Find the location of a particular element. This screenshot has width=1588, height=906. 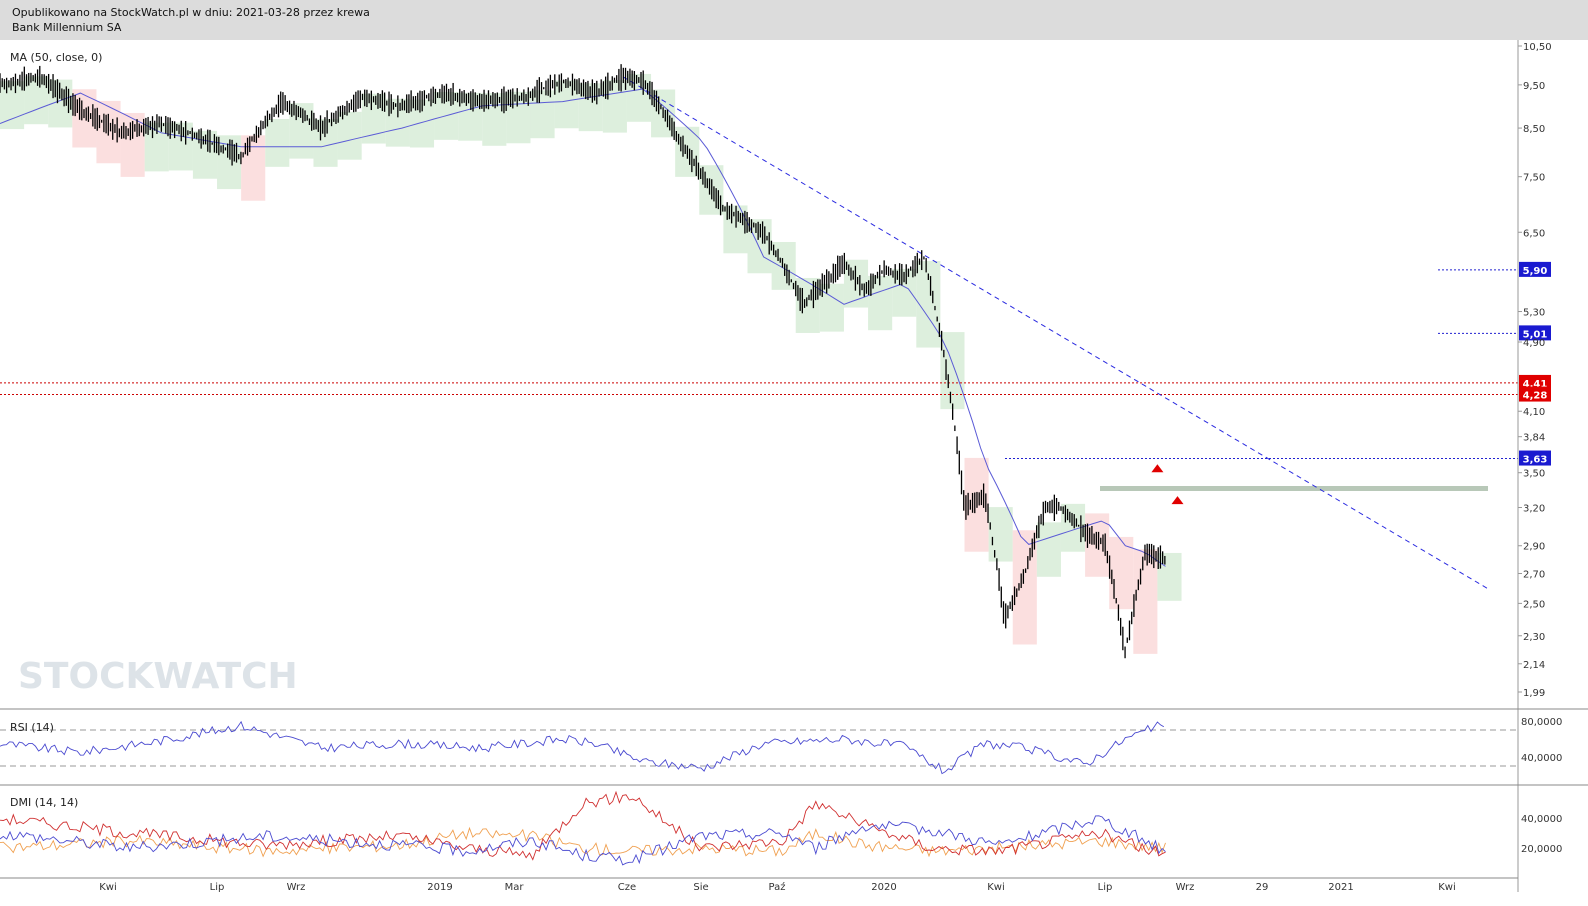

y-tick-label: 8,50 is located at coordinates (1534, 129).